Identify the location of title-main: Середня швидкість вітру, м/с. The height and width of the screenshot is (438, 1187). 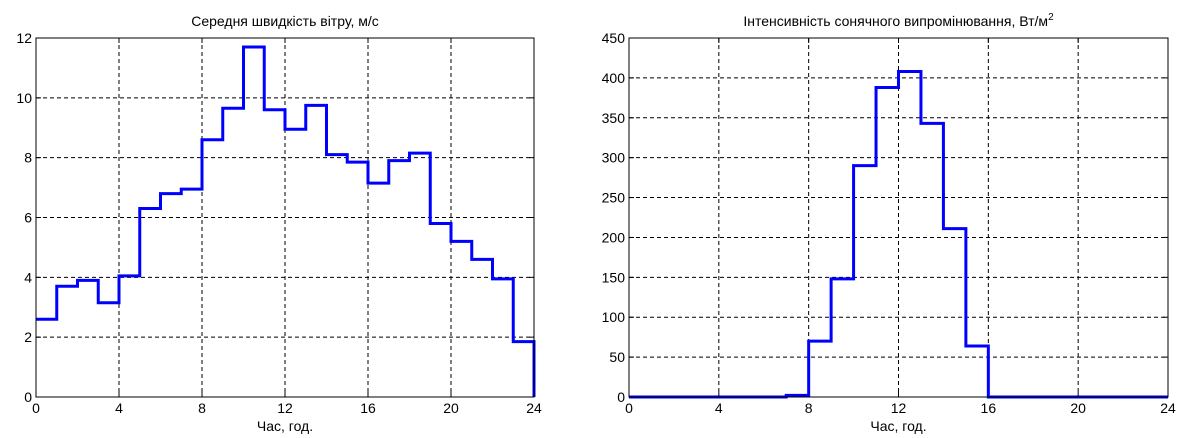
(285, 21).